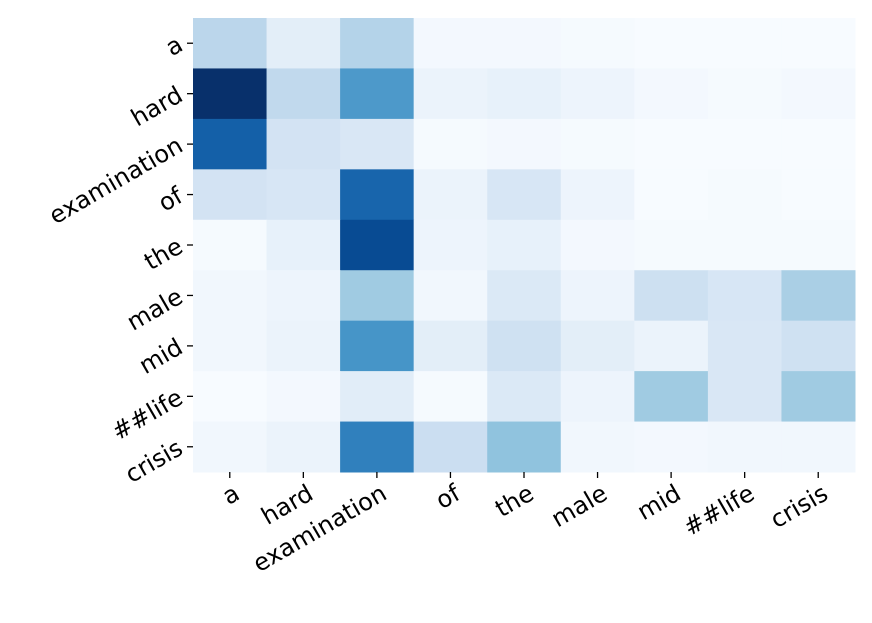  What do you see at coordinates (579, 506) in the screenshot?
I see `x-tick-label: male` at bounding box center [579, 506].